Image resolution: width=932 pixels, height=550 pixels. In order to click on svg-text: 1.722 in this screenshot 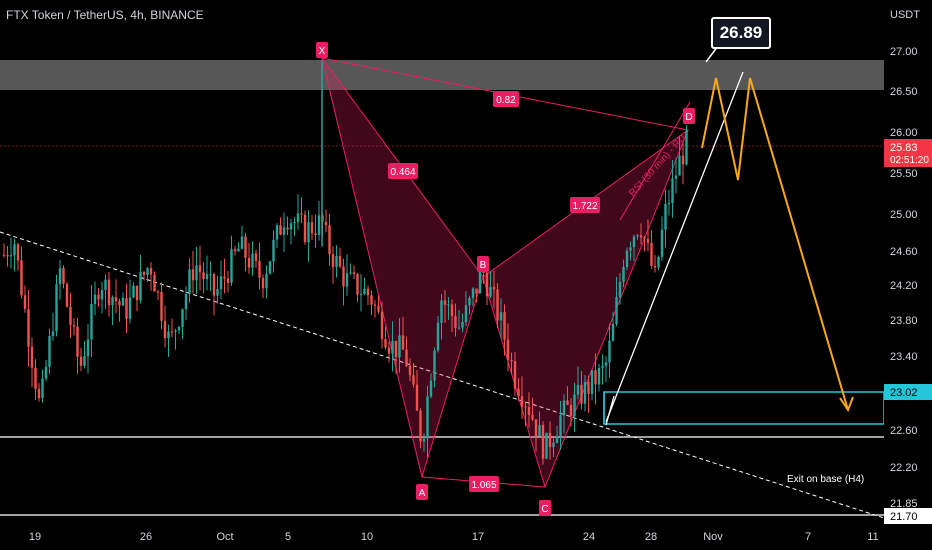, I will do `click(584, 206)`.